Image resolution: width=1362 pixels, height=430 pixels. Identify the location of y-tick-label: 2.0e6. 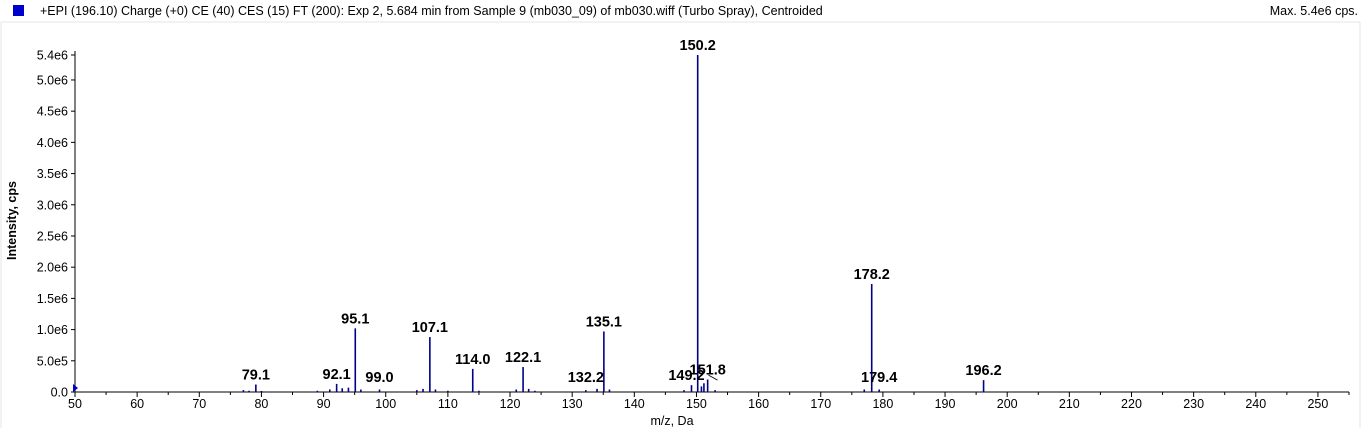
(52, 268).